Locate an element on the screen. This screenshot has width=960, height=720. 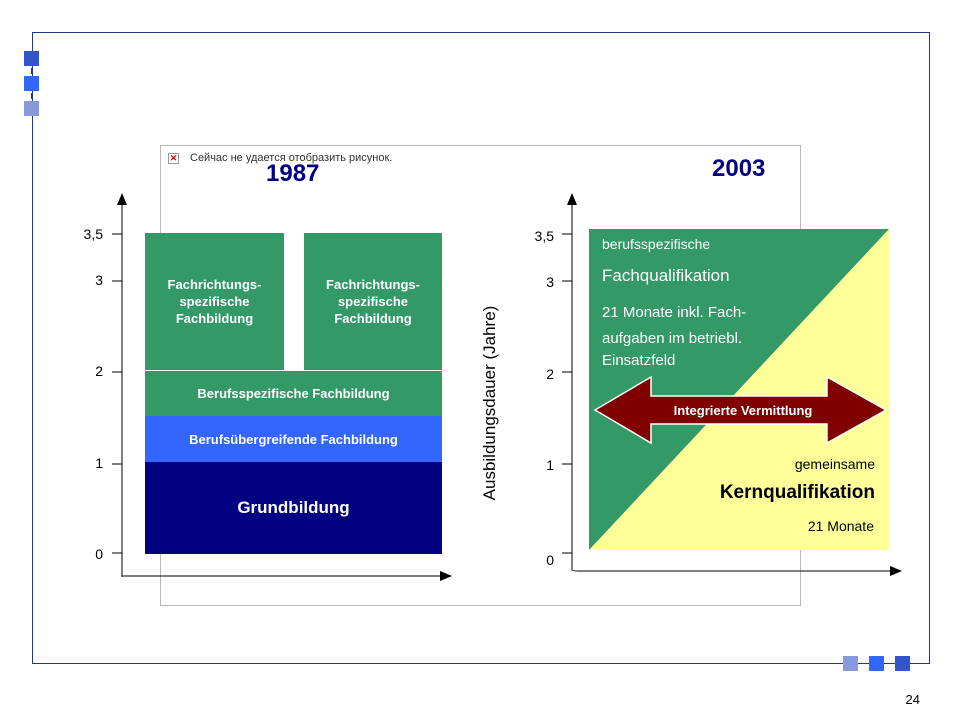
block-fachrichtung-1: Fachrichtungs- spezifische Fachbildung is located at coordinates (214, 301).